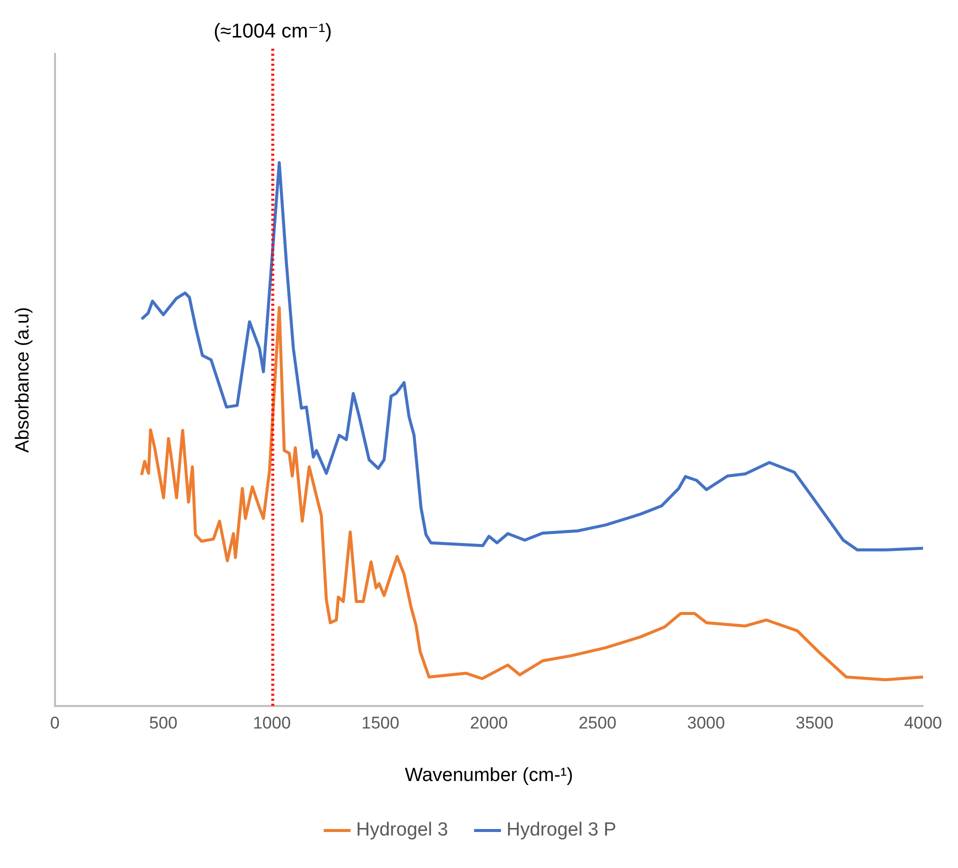 This screenshot has width=958, height=868. What do you see at coordinates (55, 723) in the screenshot?
I see `x-tick-label: 0` at bounding box center [55, 723].